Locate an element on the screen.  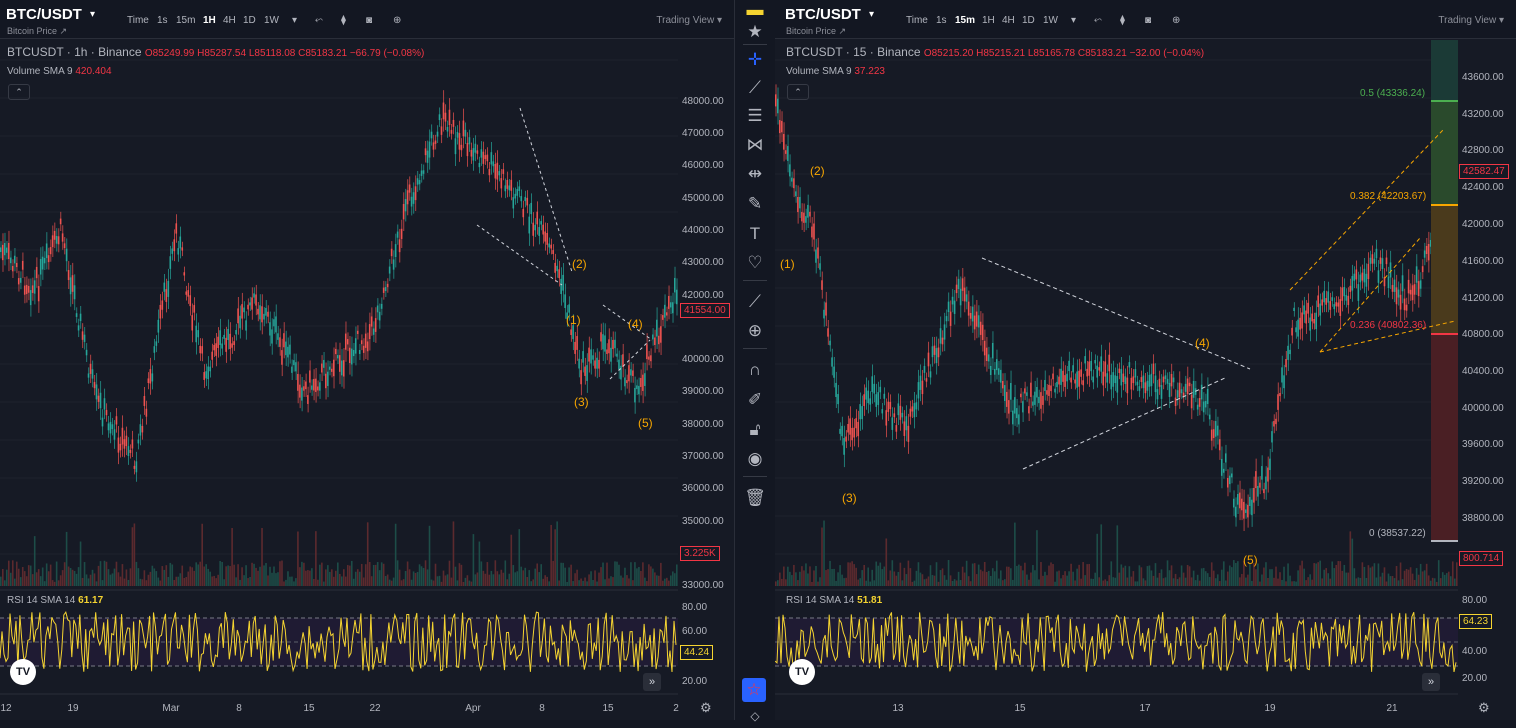
crosshair-icon: ✛ is located at coordinates (755, 59).